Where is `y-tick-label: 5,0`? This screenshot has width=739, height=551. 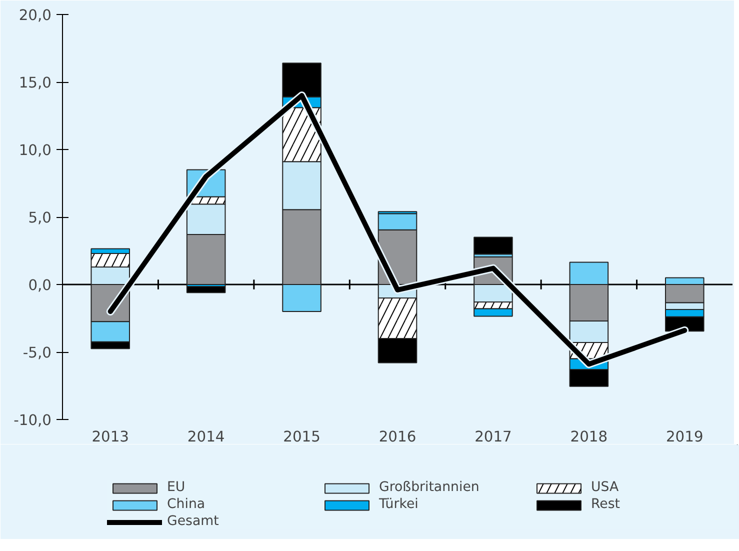 y-tick-label: 5,0 is located at coordinates (40, 218).